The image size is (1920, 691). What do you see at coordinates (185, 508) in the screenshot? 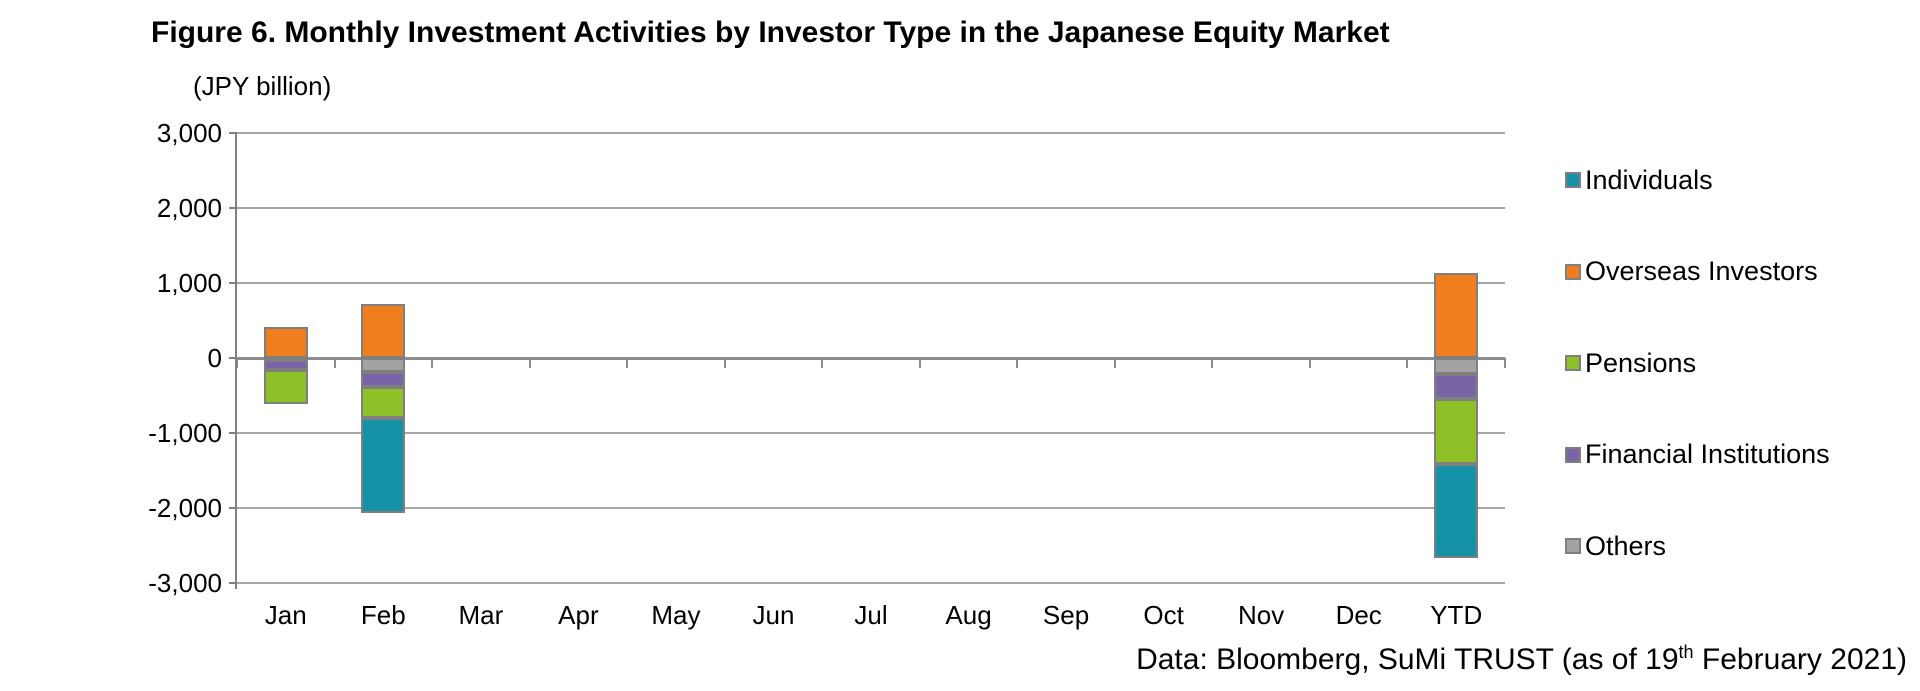
I see `y-axis-tick-label: -2,000` at bounding box center [185, 508].